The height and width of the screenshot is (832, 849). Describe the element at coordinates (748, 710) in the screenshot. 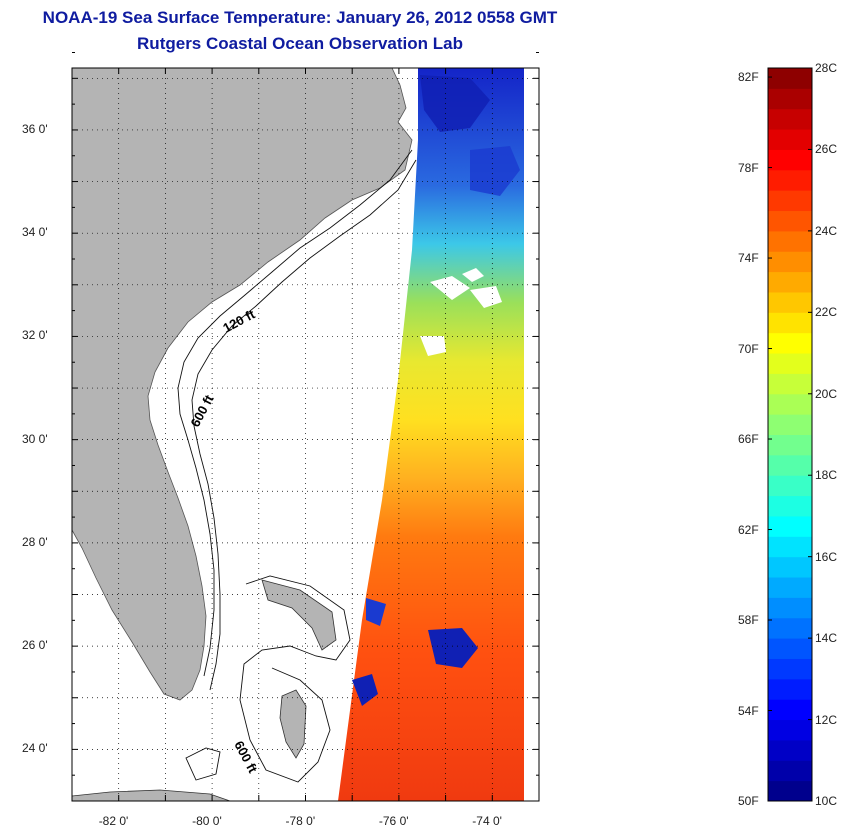

I see `fahrenheit-label: 54F` at that location.